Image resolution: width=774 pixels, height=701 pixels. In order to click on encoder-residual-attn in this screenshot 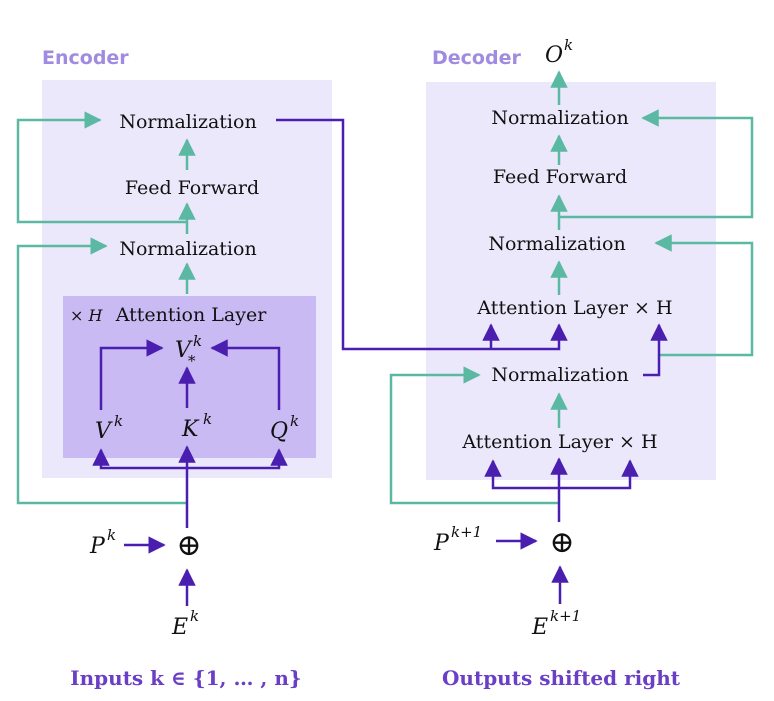, I will do `click(101, 371)`.